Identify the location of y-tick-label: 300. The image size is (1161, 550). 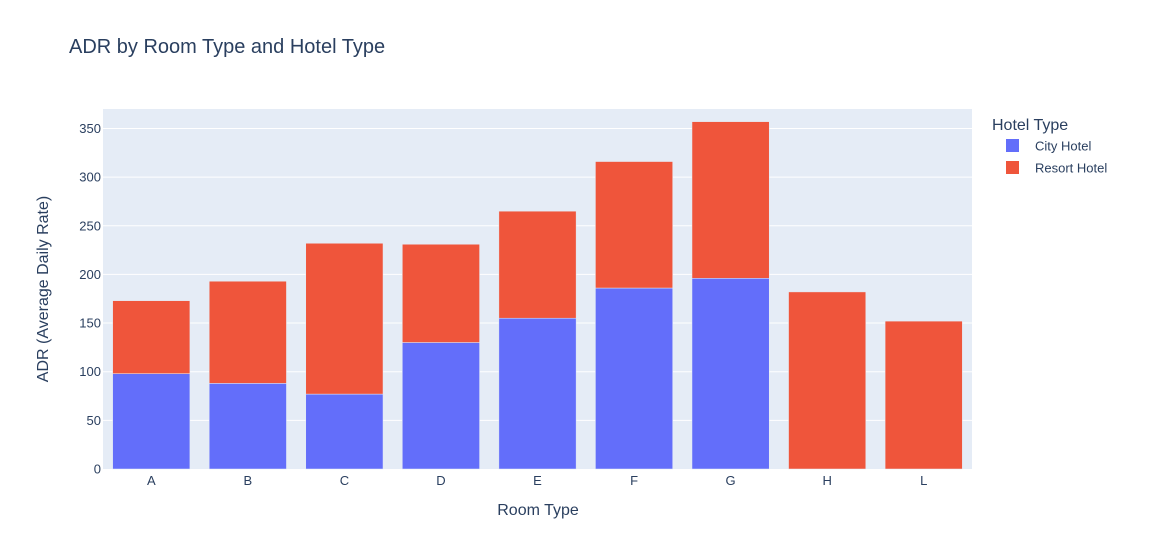
(90, 177).